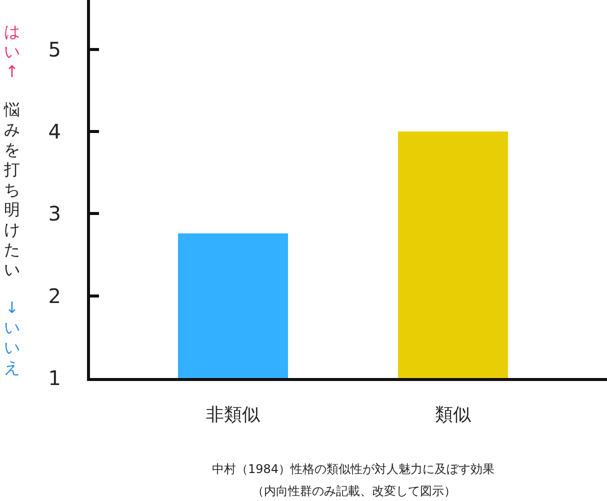 Image resolution: width=607 pixels, height=501 pixels. Describe the element at coordinates (12, 338) in the screenshot. I see `text: ↓いいえ` at that location.